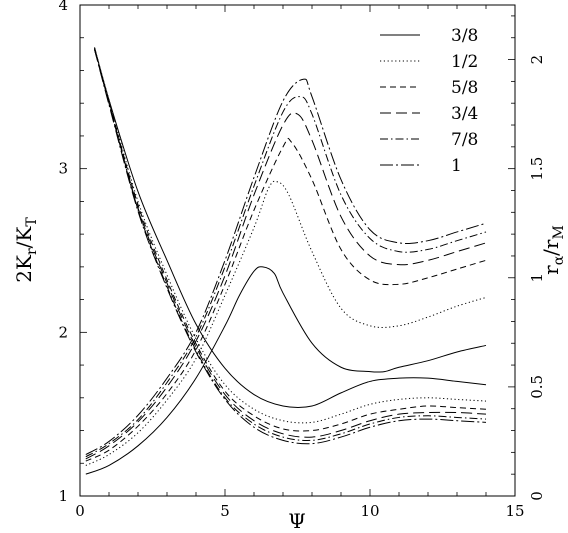 The width and height of the screenshot is (568, 533). What do you see at coordinates (464, 114) in the screenshot?
I see `legend-label: 3/4` at bounding box center [464, 114].